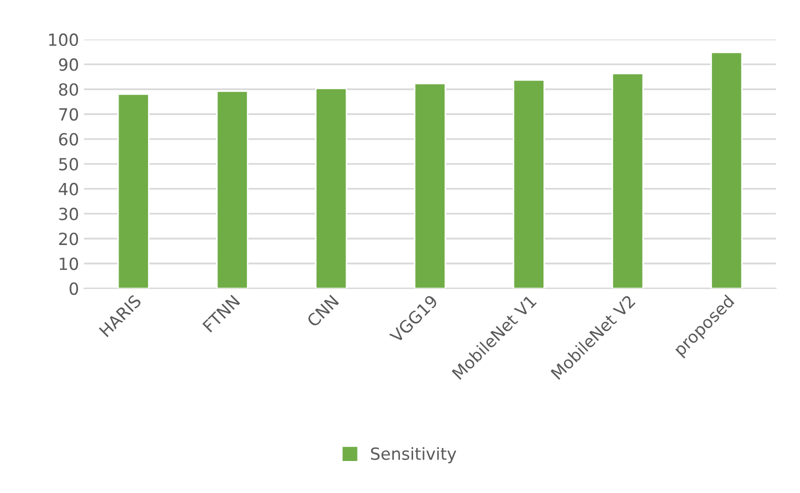 The image size is (800, 493). I want to click on y-tick-label: 10, so click(69, 263).